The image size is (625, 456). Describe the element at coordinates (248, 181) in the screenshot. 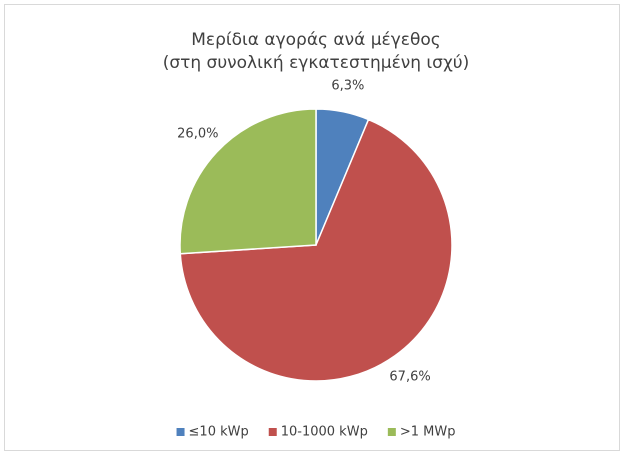

I see `pie-slice` at that location.